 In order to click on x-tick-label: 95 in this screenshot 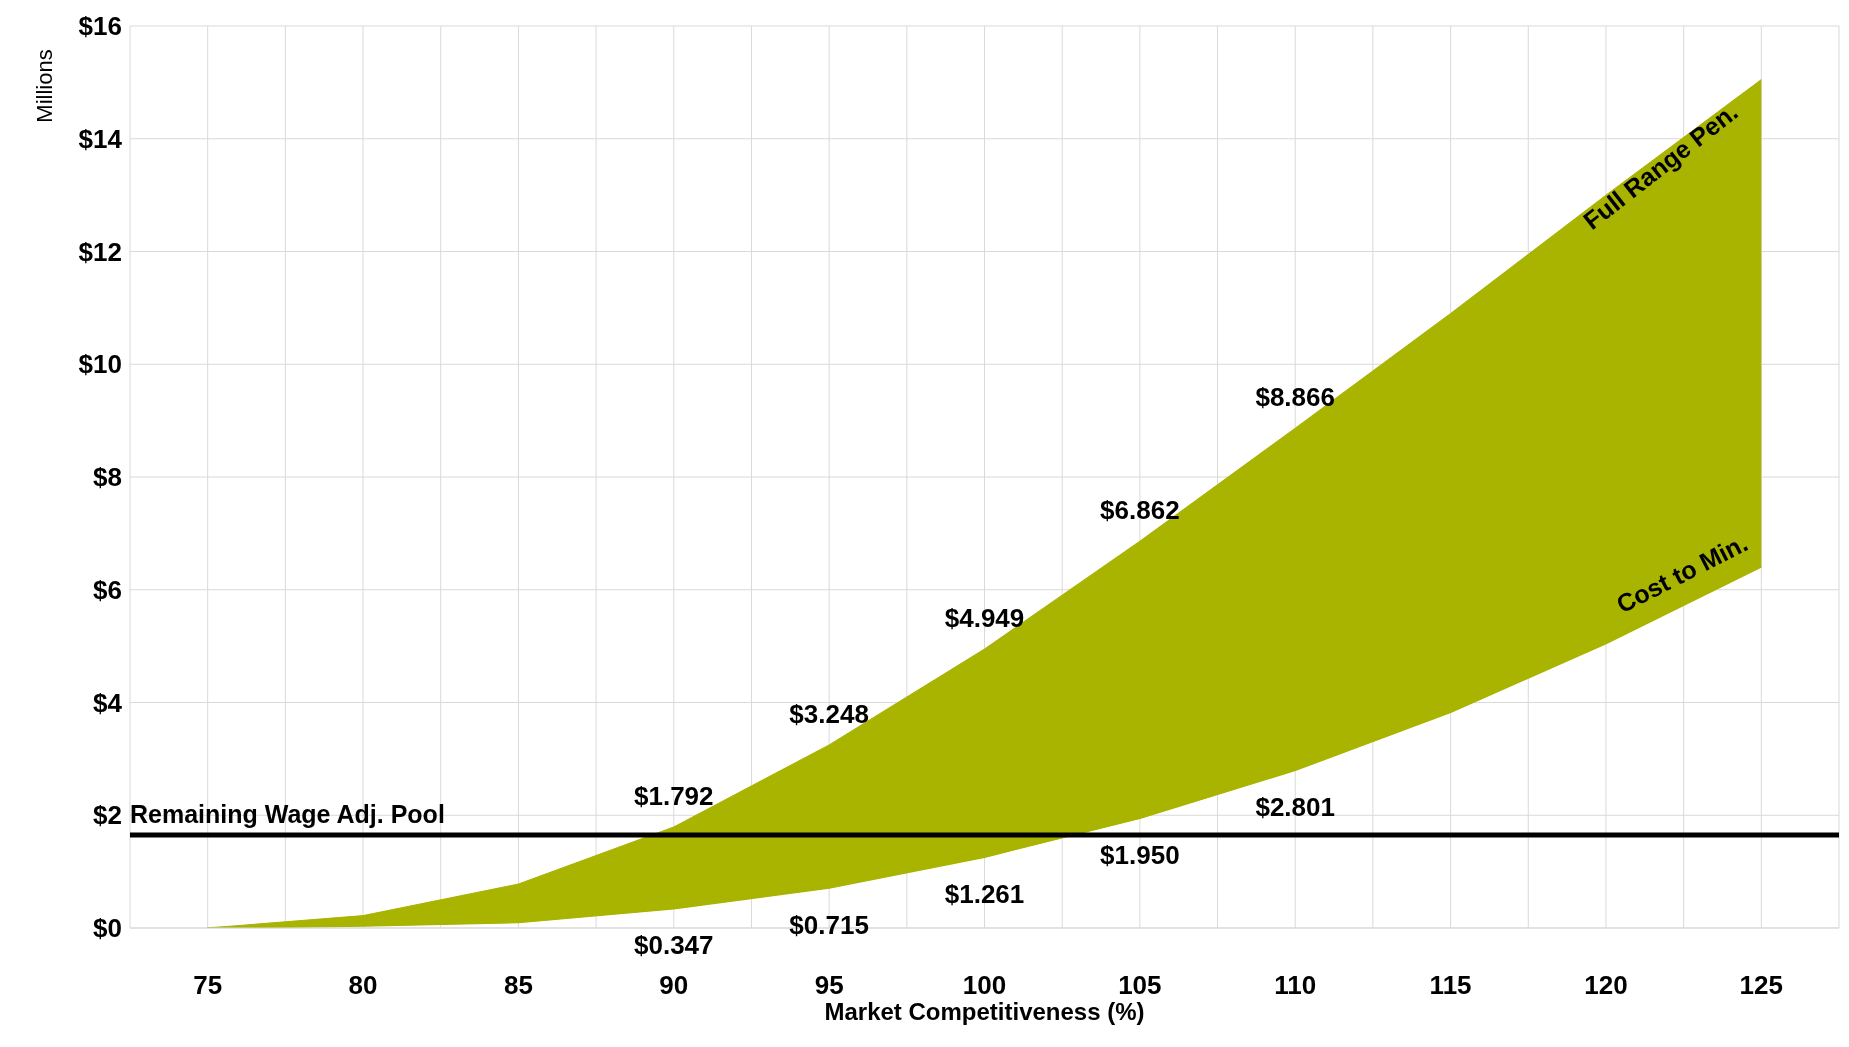, I will do `click(829, 985)`.